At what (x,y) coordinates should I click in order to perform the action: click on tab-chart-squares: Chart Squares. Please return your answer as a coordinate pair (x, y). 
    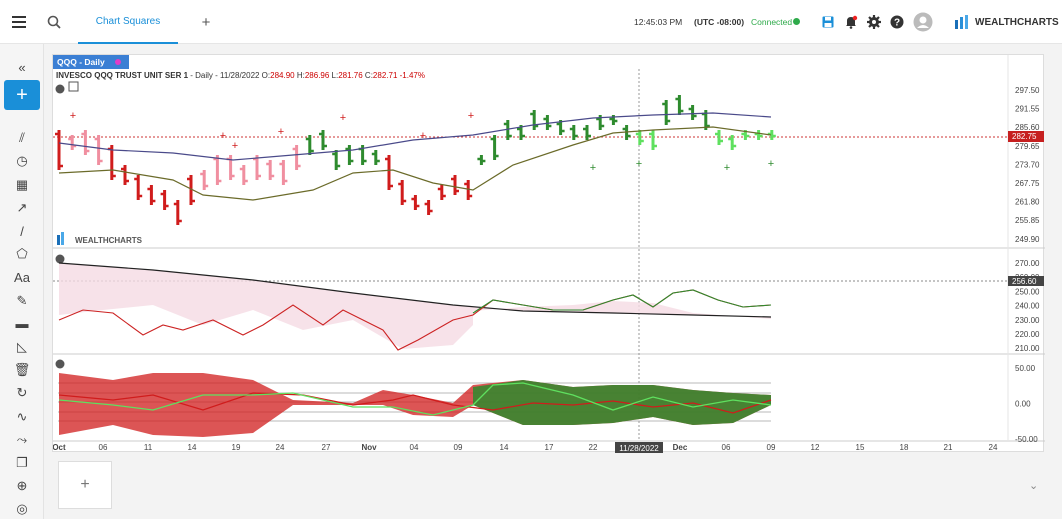
    Looking at the image, I should click on (128, 22).